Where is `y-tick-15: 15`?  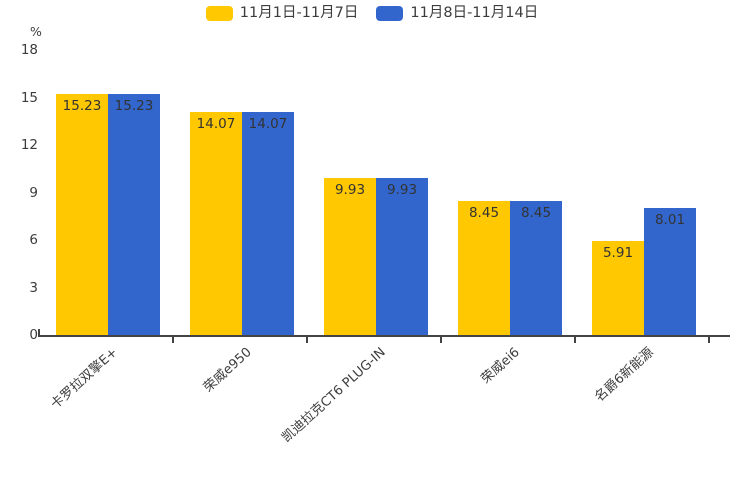
y-tick-15: 15 is located at coordinates (29, 97).